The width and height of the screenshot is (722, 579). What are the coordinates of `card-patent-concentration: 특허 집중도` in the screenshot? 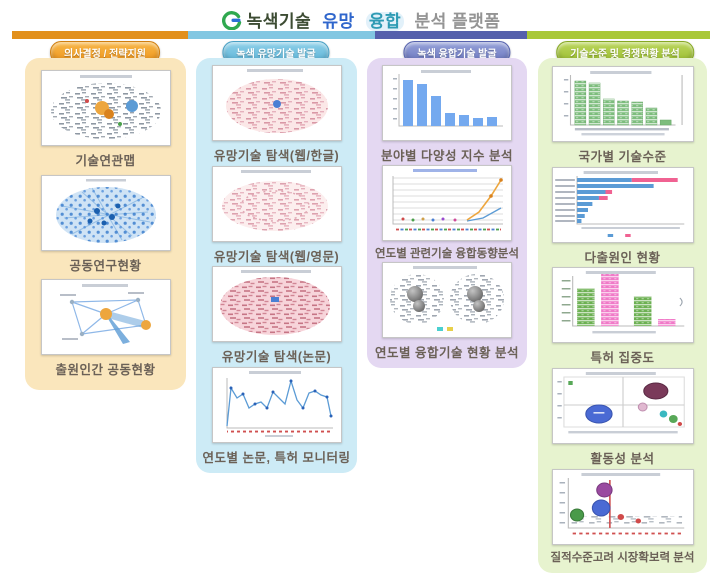 It's located at (622, 316).